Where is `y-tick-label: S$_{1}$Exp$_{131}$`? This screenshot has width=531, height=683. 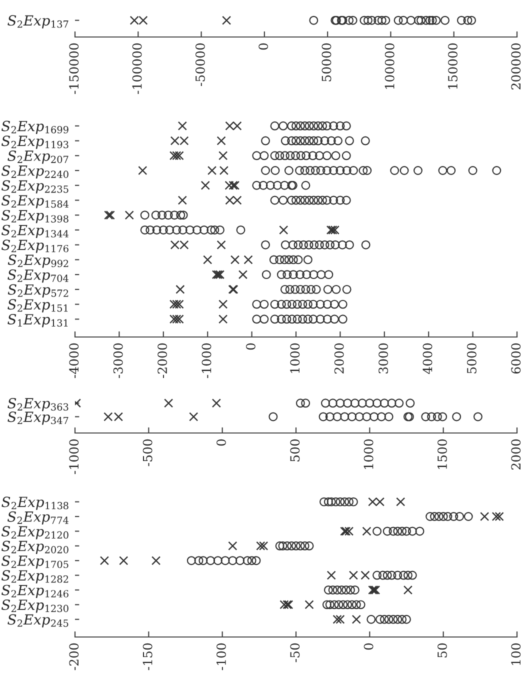
y-tick-label: S$_{1}$Exp$_{131}$ is located at coordinates (38, 321).